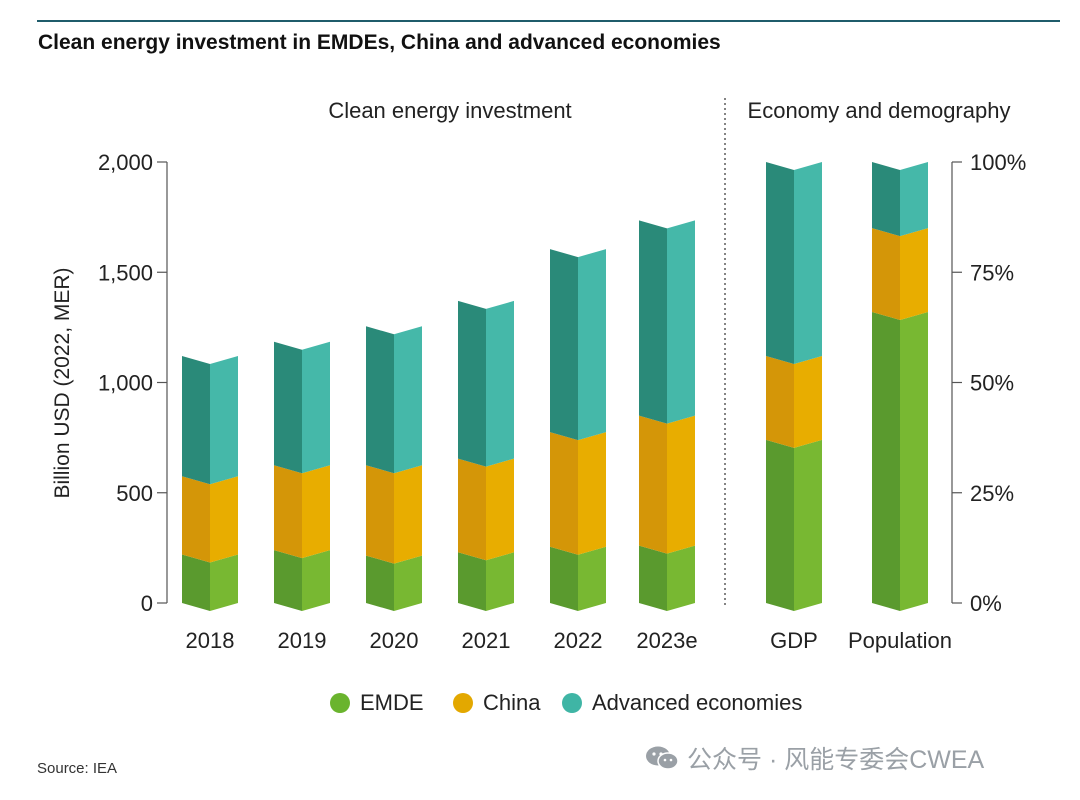 This screenshot has width=1080, height=800. What do you see at coordinates (77, 768) in the screenshot?
I see `source-note: Source: IEA` at bounding box center [77, 768].